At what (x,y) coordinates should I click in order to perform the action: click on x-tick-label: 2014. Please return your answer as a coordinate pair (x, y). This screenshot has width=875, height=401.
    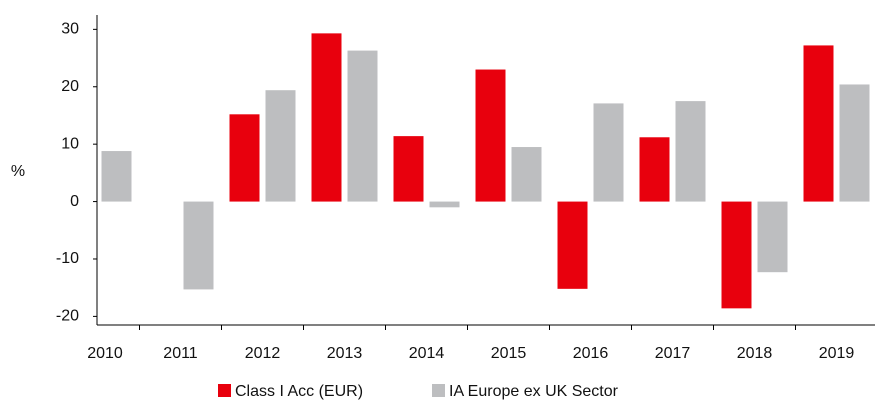
    Looking at the image, I should click on (427, 353).